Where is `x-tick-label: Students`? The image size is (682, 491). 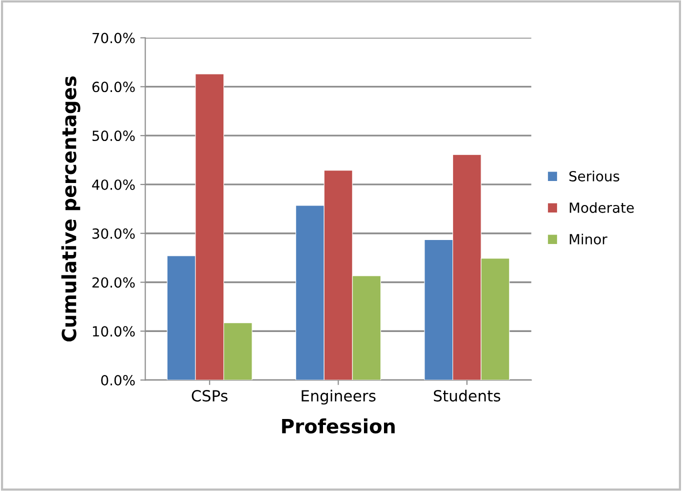
x-tick-label: Students is located at coordinates (467, 396).